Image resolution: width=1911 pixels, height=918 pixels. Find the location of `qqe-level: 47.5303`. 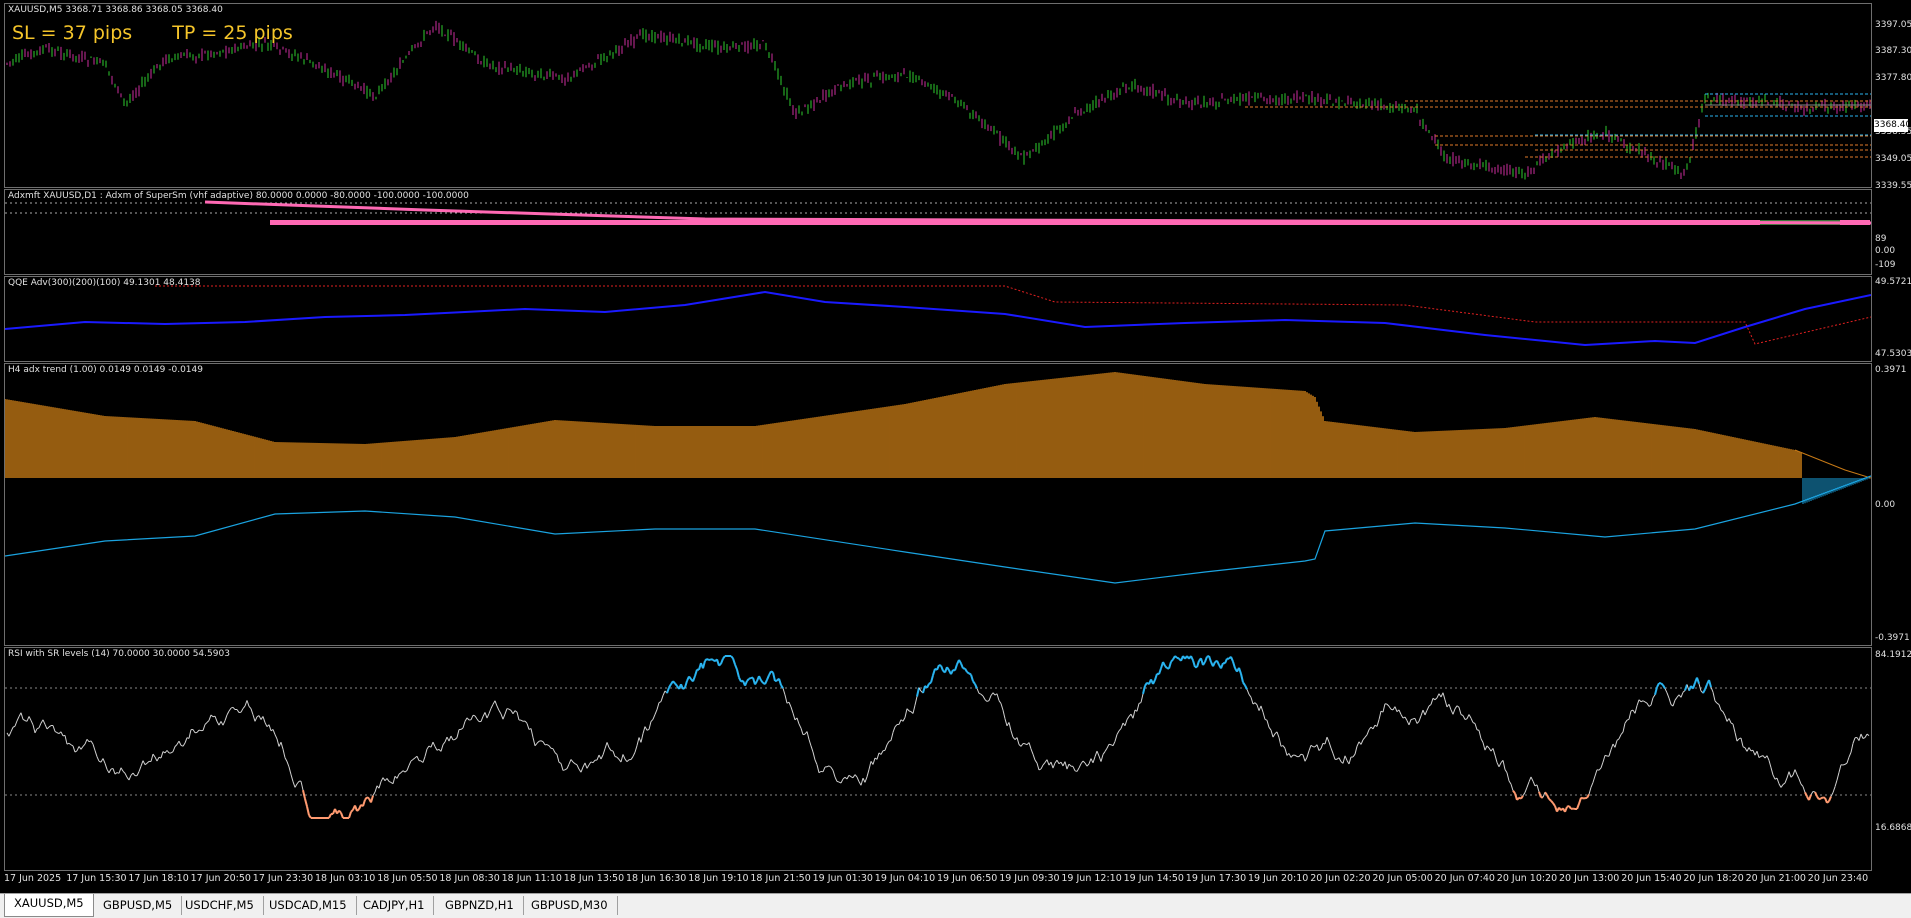

qqe-level: 47.5303 is located at coordinates (1893, 354).